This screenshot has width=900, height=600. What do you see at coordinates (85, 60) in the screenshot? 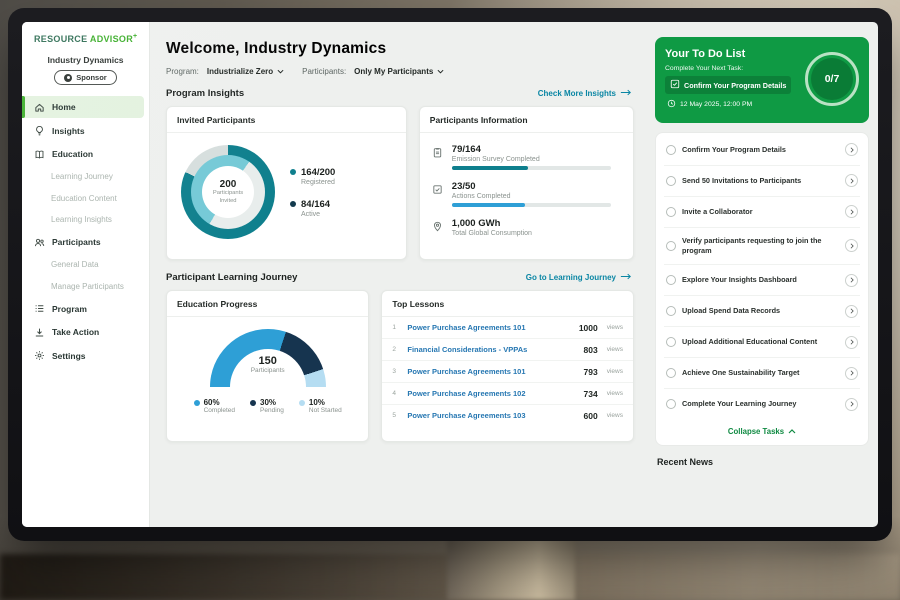
I see `org-name: Industry Dynamics` at bounding box center [85, 60].